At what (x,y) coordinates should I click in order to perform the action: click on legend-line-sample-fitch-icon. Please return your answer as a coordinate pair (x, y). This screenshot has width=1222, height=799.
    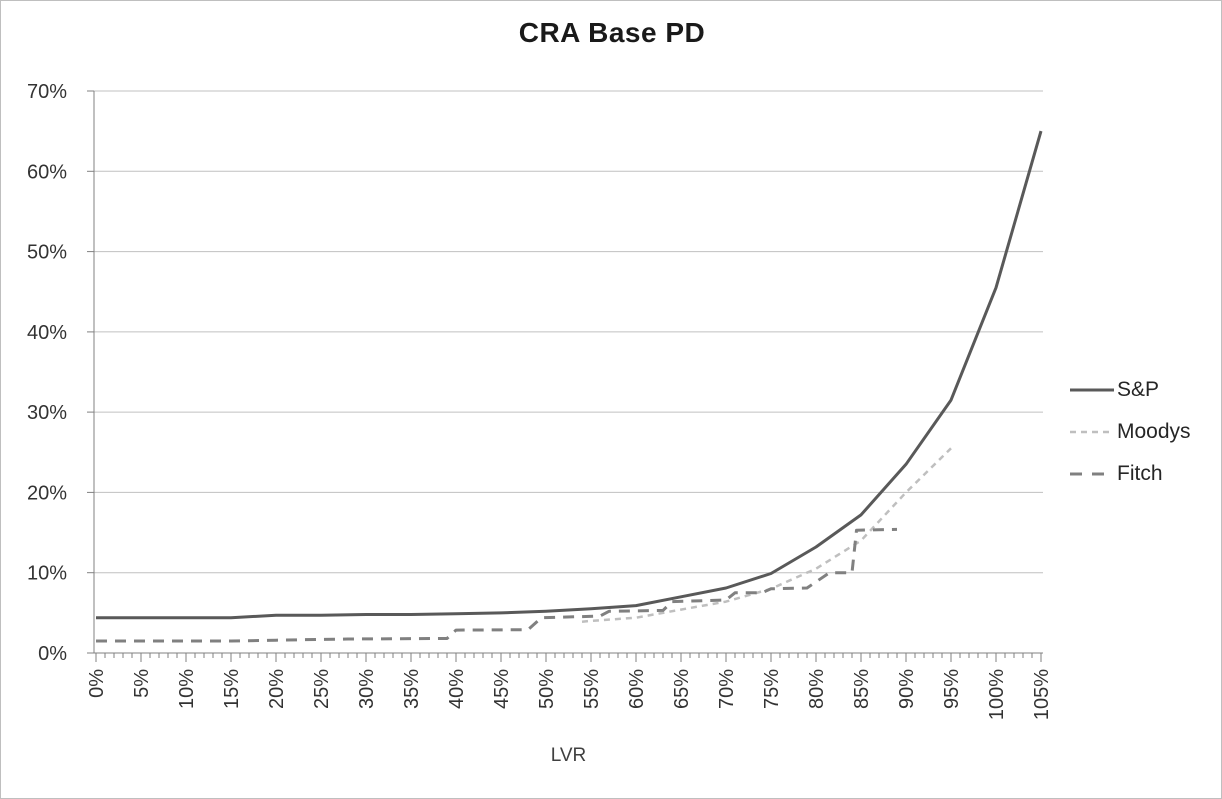
    Looking at the image, I should click on (1088, 474).